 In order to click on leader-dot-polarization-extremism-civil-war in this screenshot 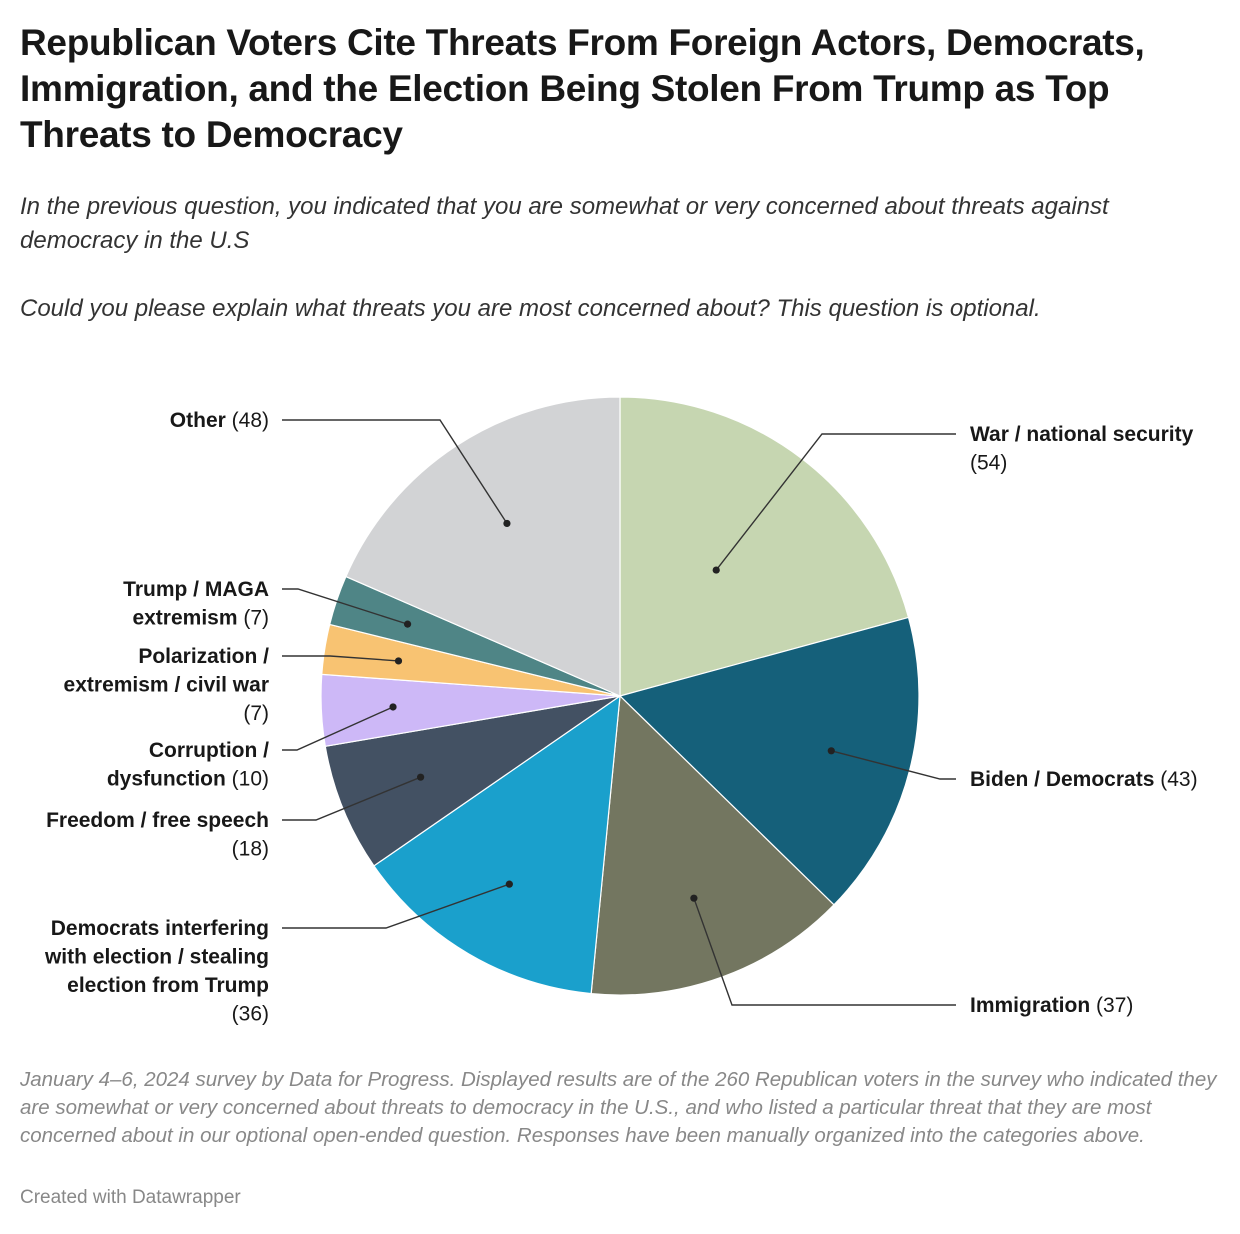, I will do `click(398, 661)`.